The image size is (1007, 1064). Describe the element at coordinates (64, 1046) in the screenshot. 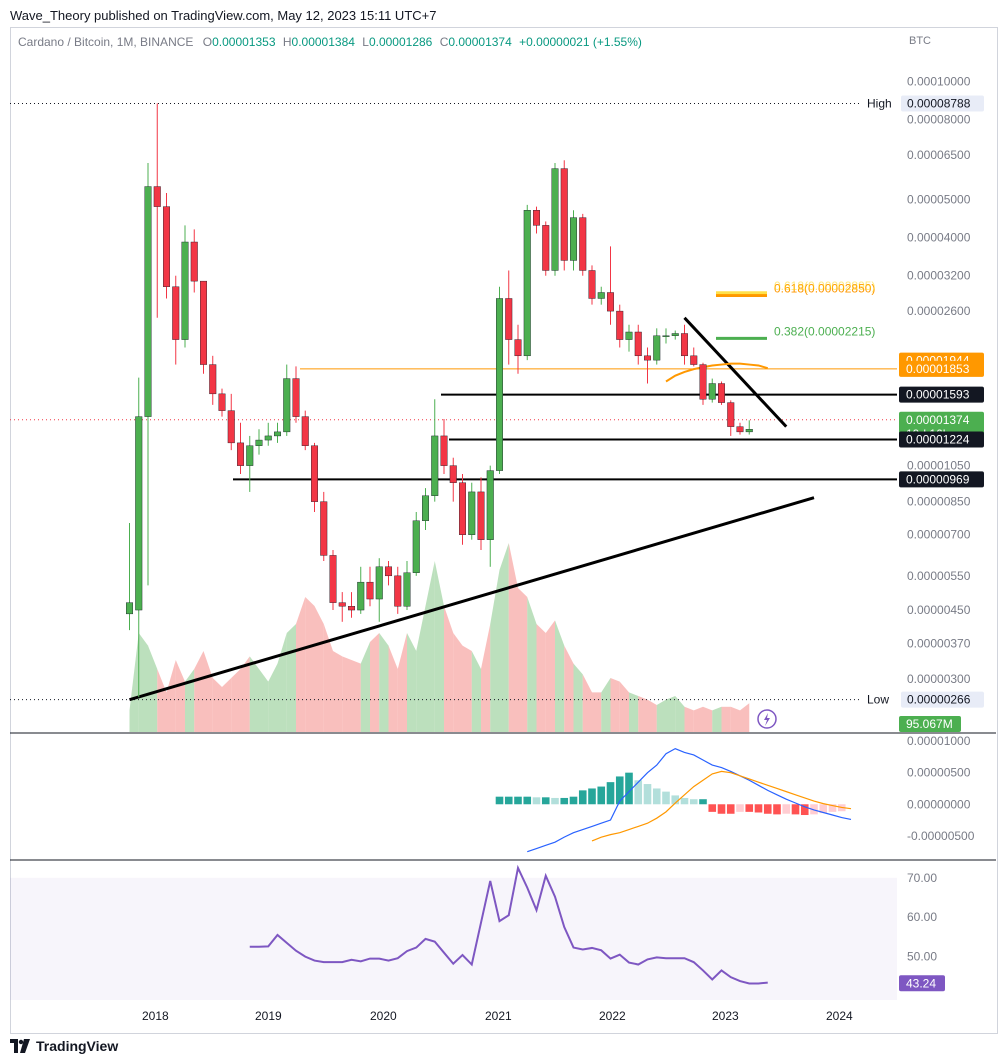

I see `tradingview-footer: TradingView` at that location.